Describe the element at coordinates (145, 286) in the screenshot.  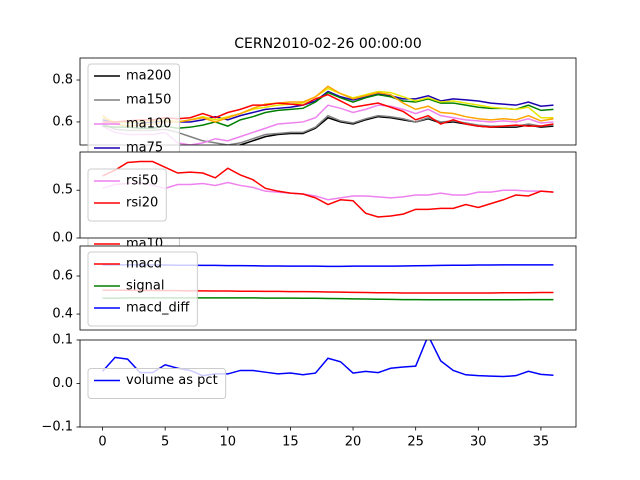
I see `legend-label: signal` at that location.